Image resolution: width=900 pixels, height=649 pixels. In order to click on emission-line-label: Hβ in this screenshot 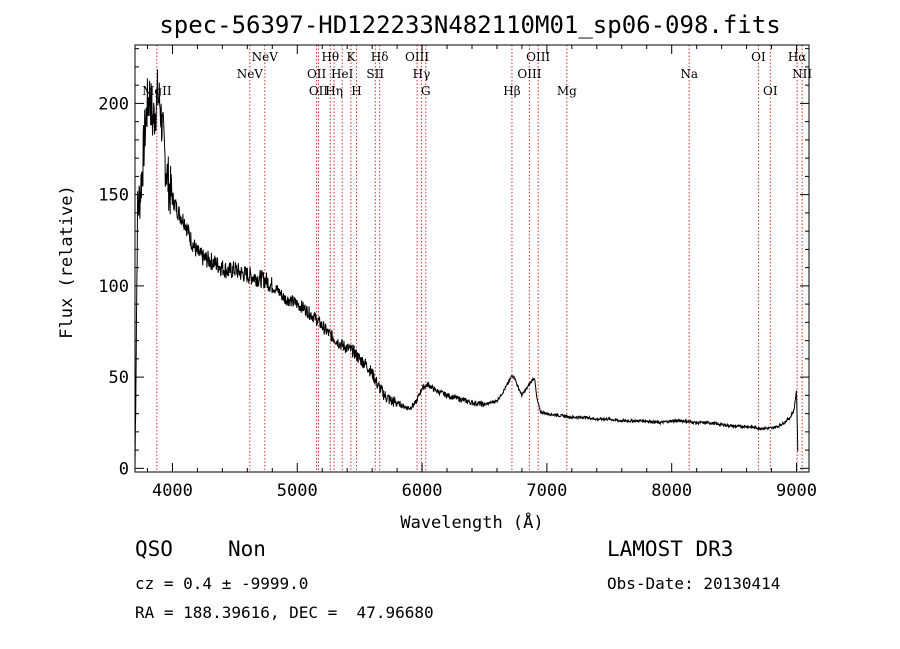, I will do `click(511, 91)`.